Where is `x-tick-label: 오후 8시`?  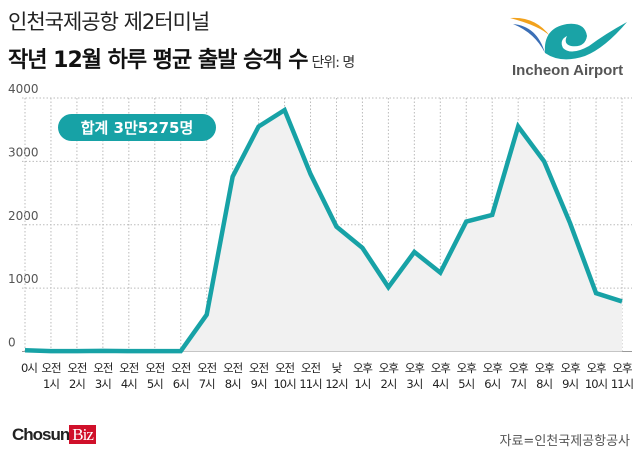
x-tick-label: 오후 8시 is located at coordinates (544, 376).